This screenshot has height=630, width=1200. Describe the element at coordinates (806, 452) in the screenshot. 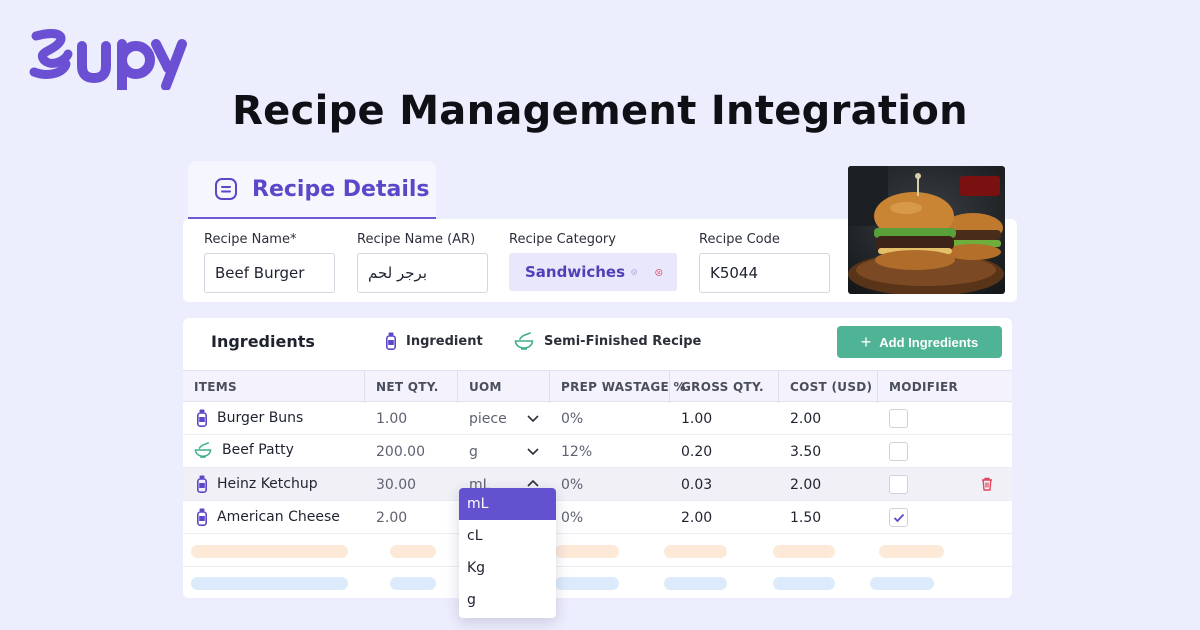

I see `row-cost: 3.50` at that location.